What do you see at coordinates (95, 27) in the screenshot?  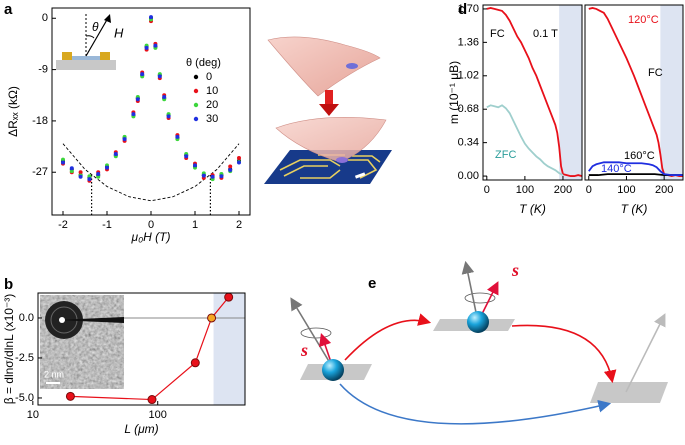 I see `angle-label: θ` at bounding box center [95, 27].